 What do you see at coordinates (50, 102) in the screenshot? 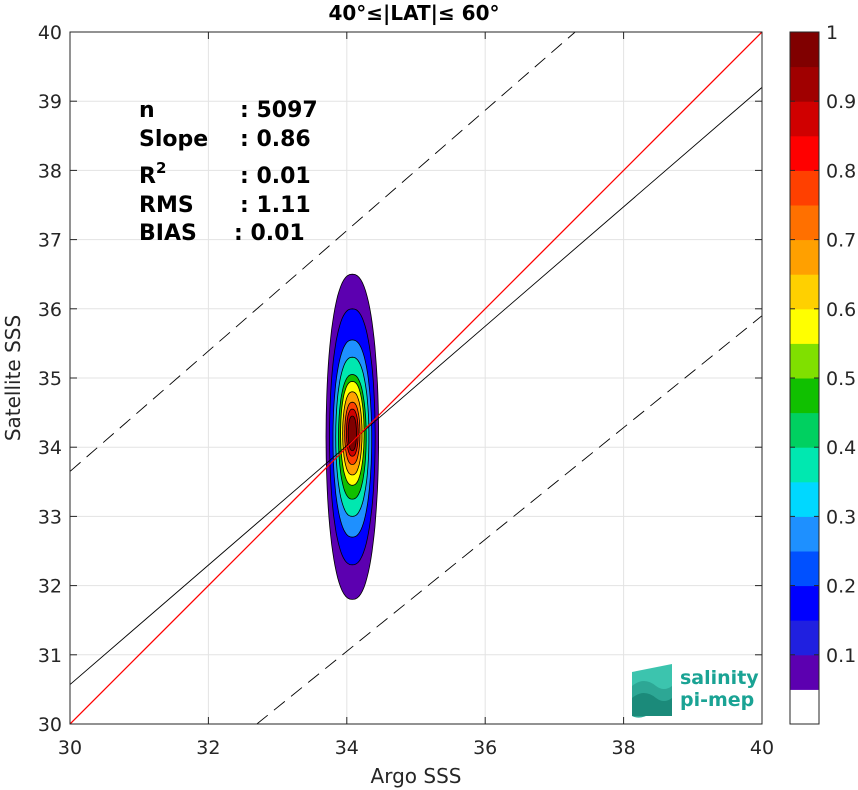
I see `y-tick-label: 39` at bounding box center [50, 102].